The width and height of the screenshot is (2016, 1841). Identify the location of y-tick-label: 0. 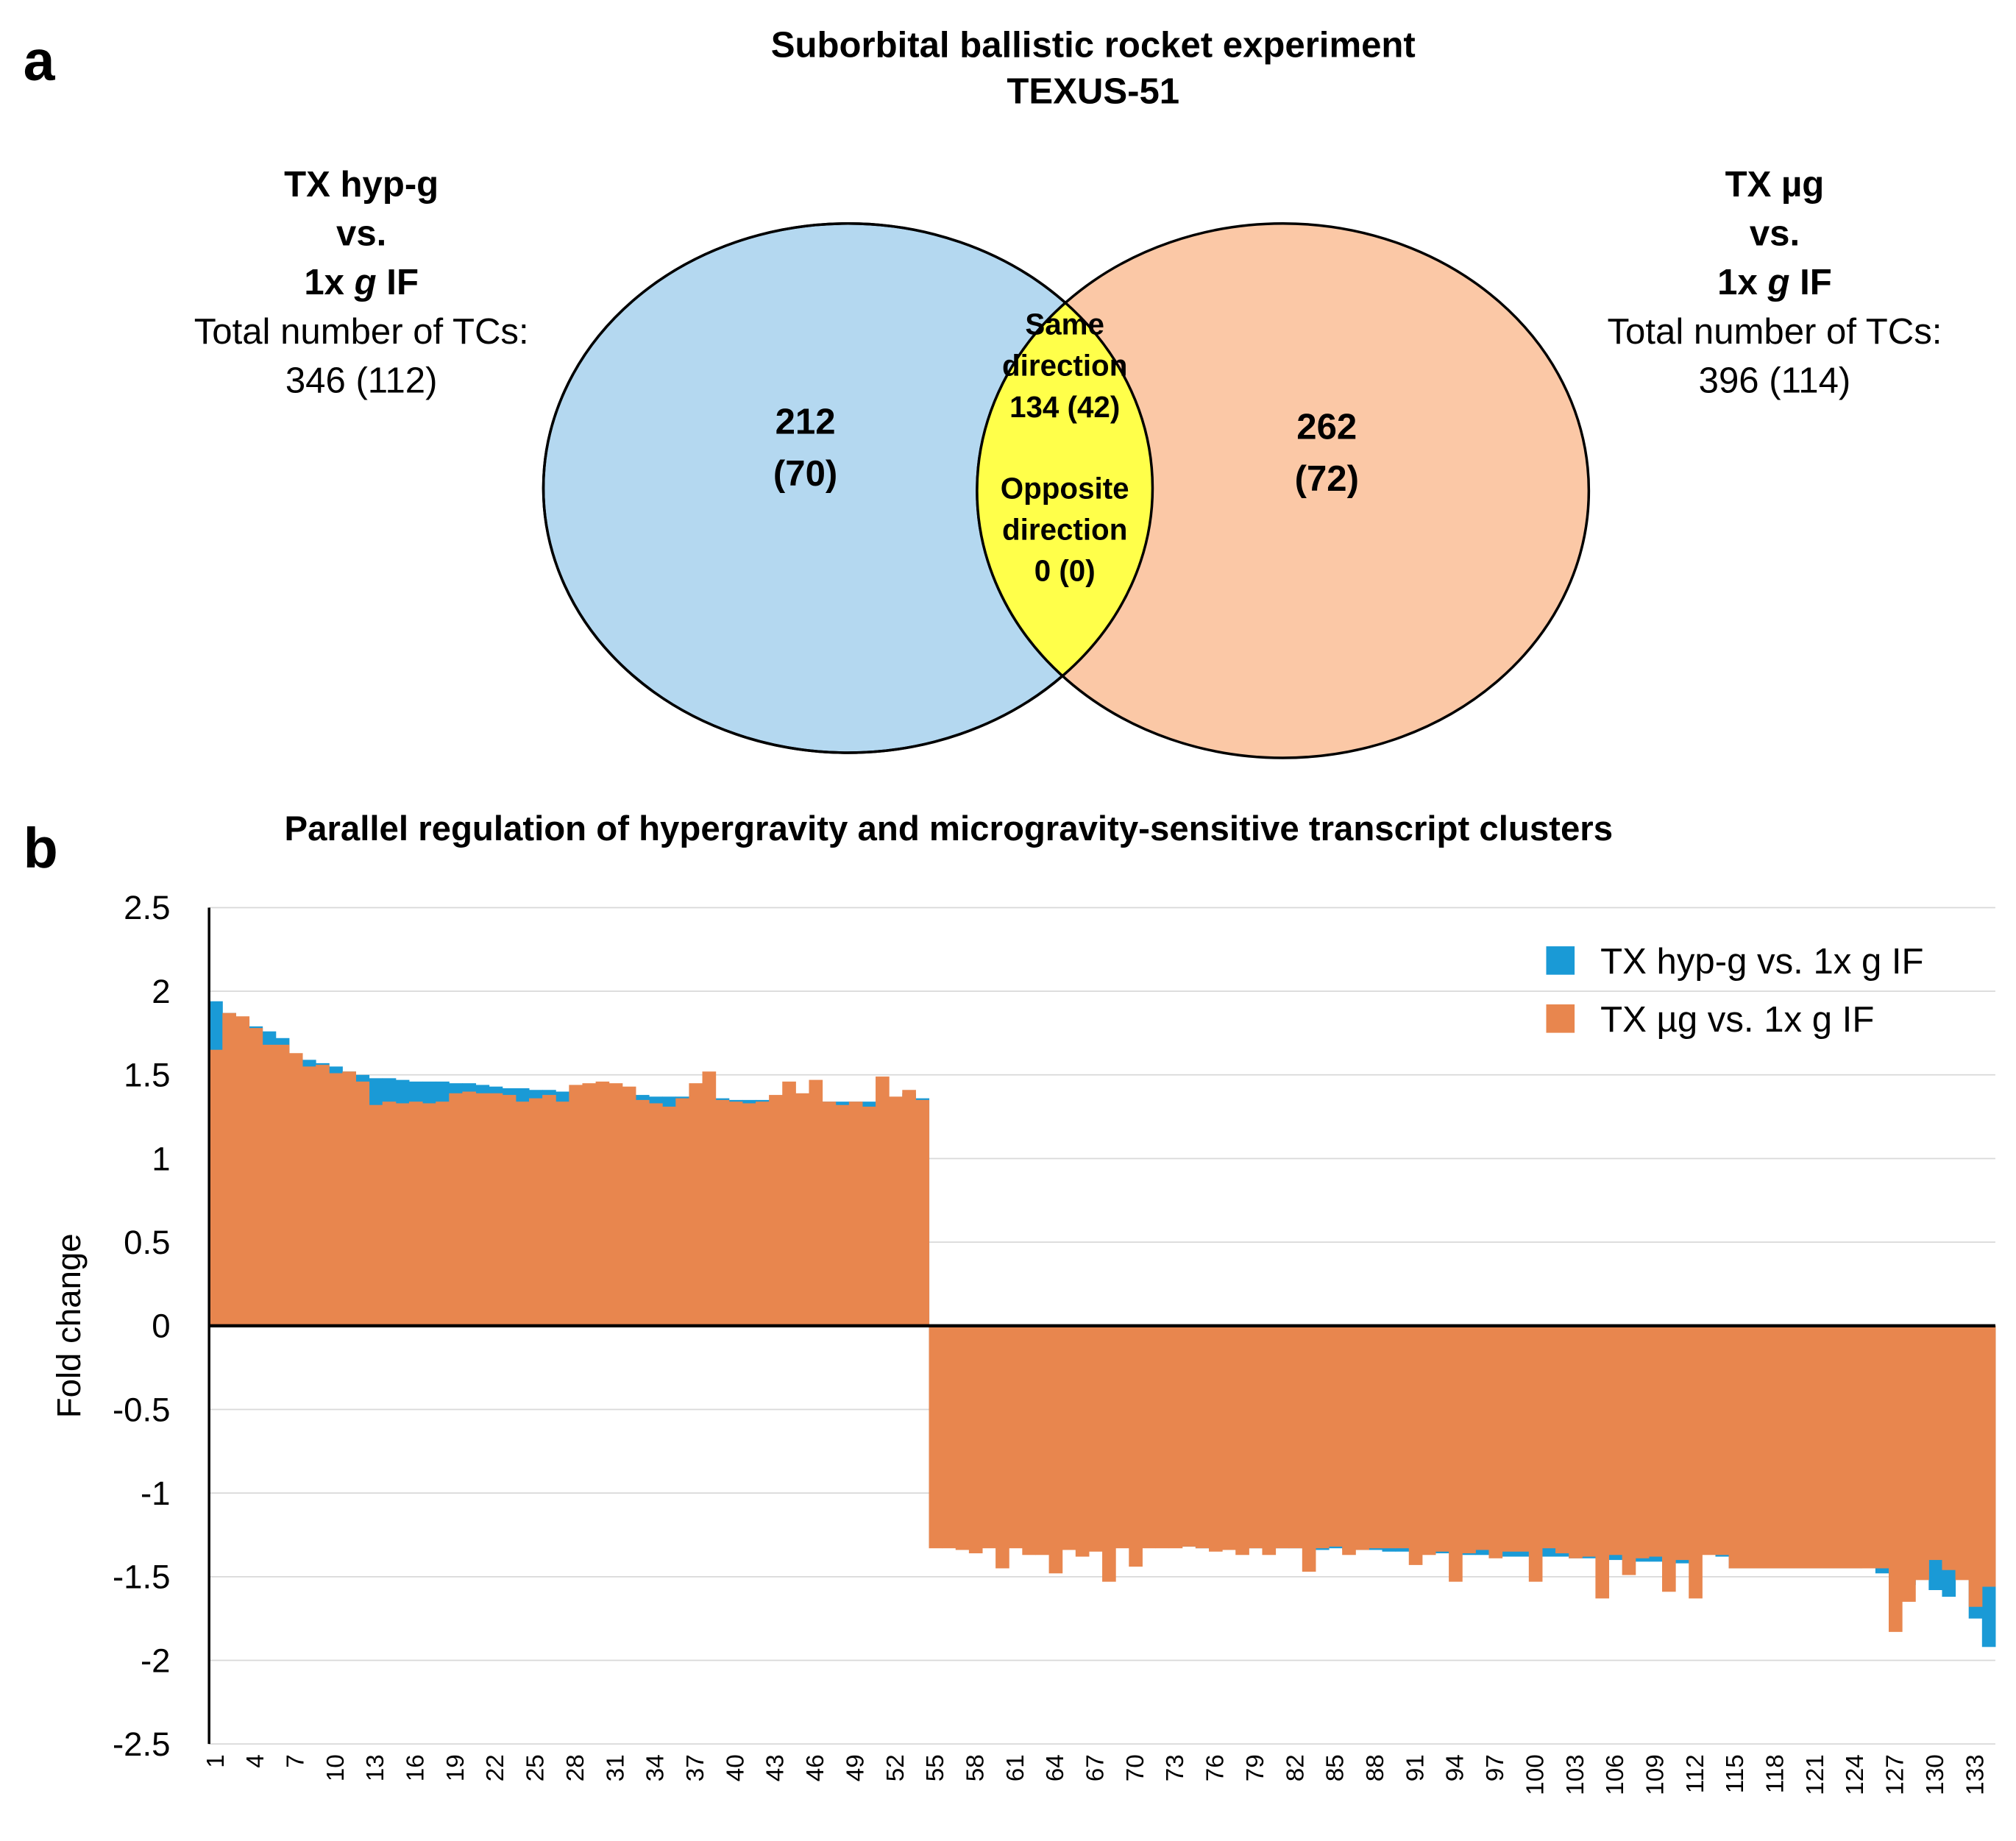
(161, 1326).